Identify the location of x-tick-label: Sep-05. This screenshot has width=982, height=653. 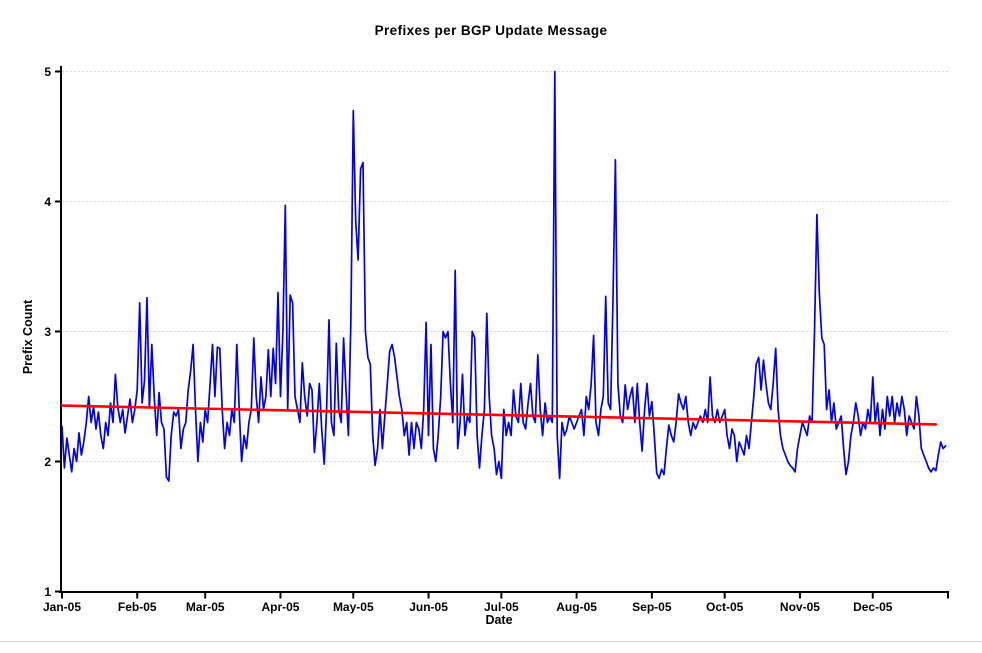
(652, 607).